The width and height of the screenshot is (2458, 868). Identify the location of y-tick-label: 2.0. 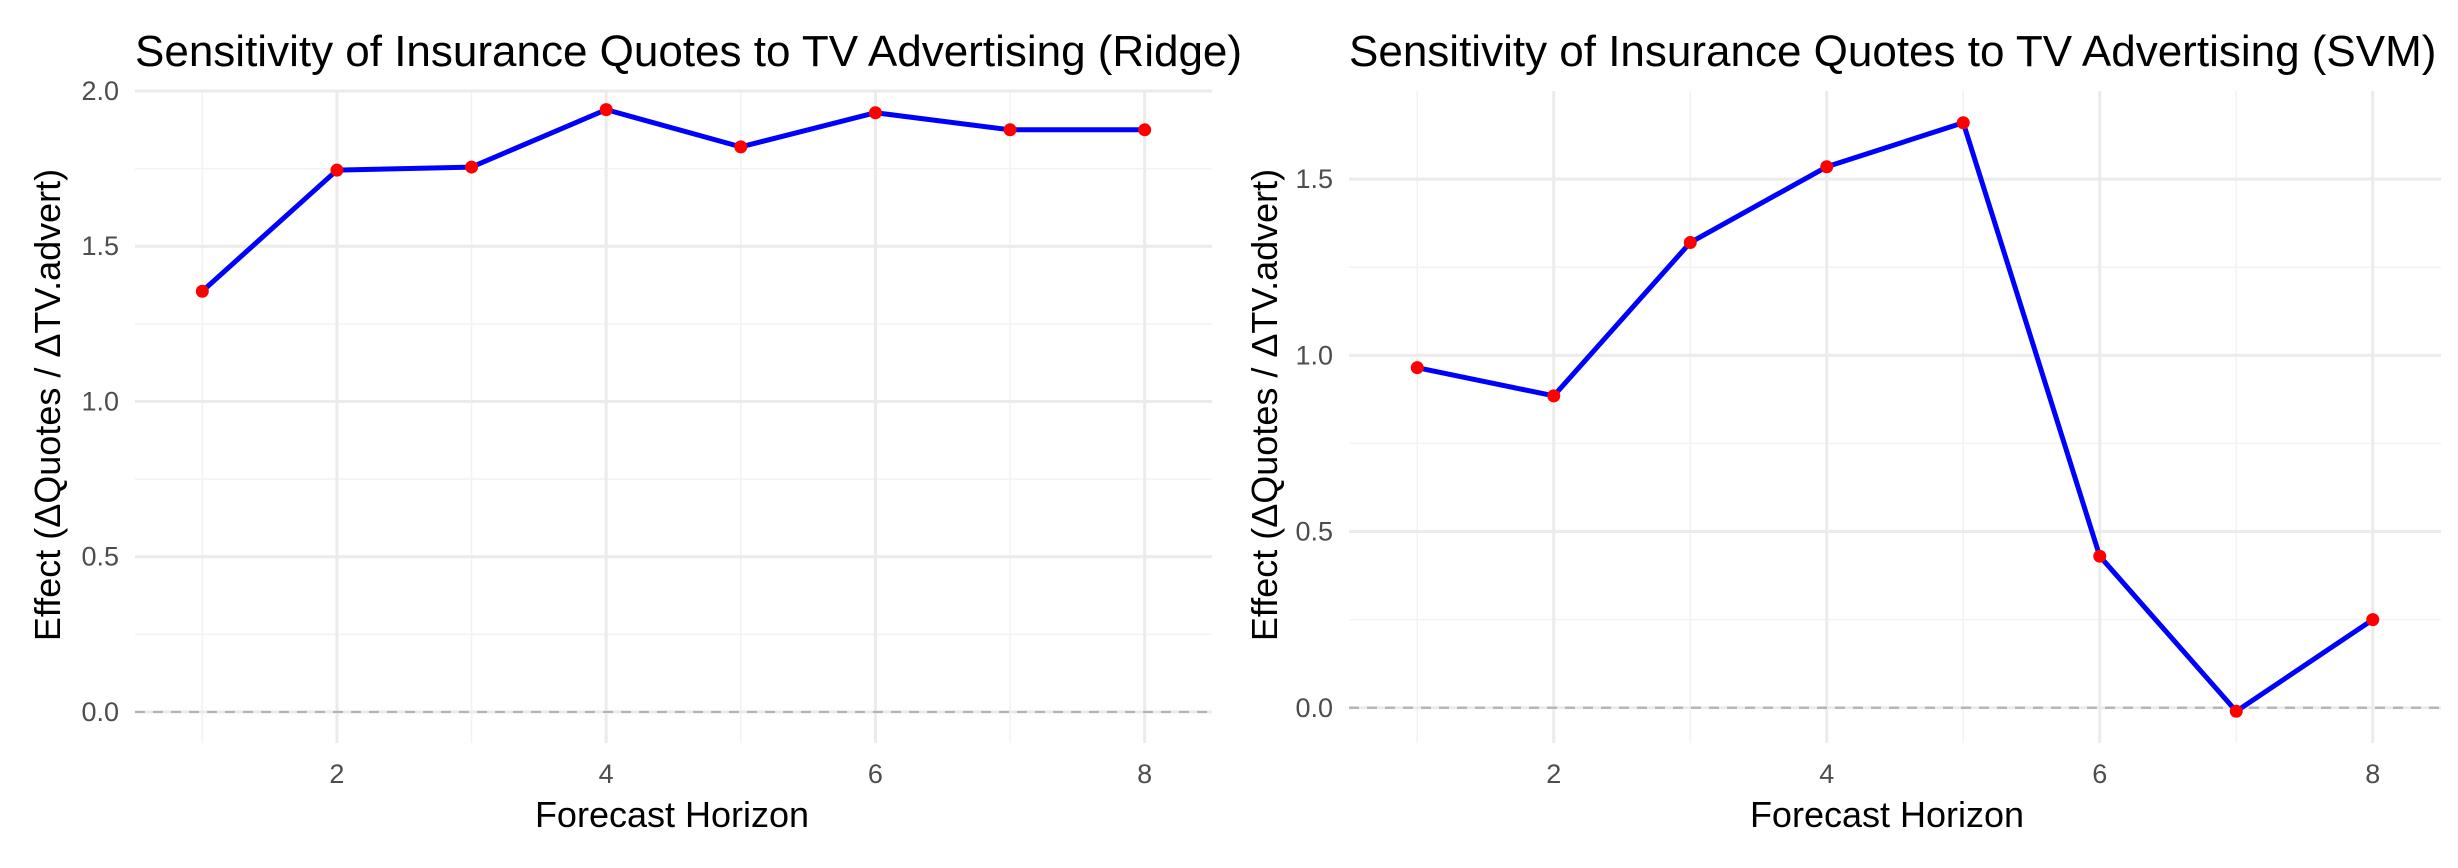
(100, 91).